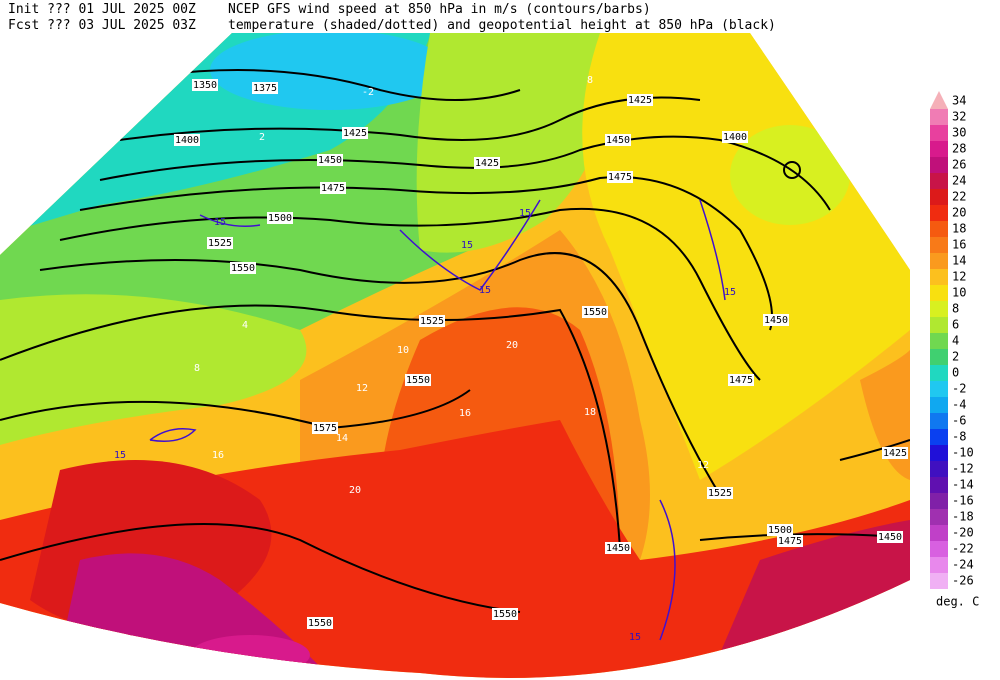 Image resolution: width=1000 pixels, height=680 pixels. What do you see at coordinates (955, 325) in the screenshot?
I see `colorbar-label: 6` at bounding box center [955, 325].